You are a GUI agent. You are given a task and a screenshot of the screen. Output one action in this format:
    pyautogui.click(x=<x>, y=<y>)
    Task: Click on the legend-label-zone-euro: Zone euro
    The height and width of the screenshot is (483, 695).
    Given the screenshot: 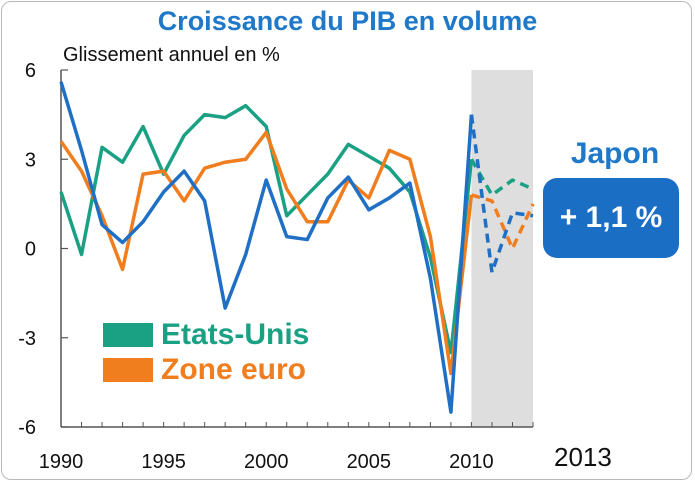 What is the action you would take?
    pyautogui.click(x=234, y=369)
    